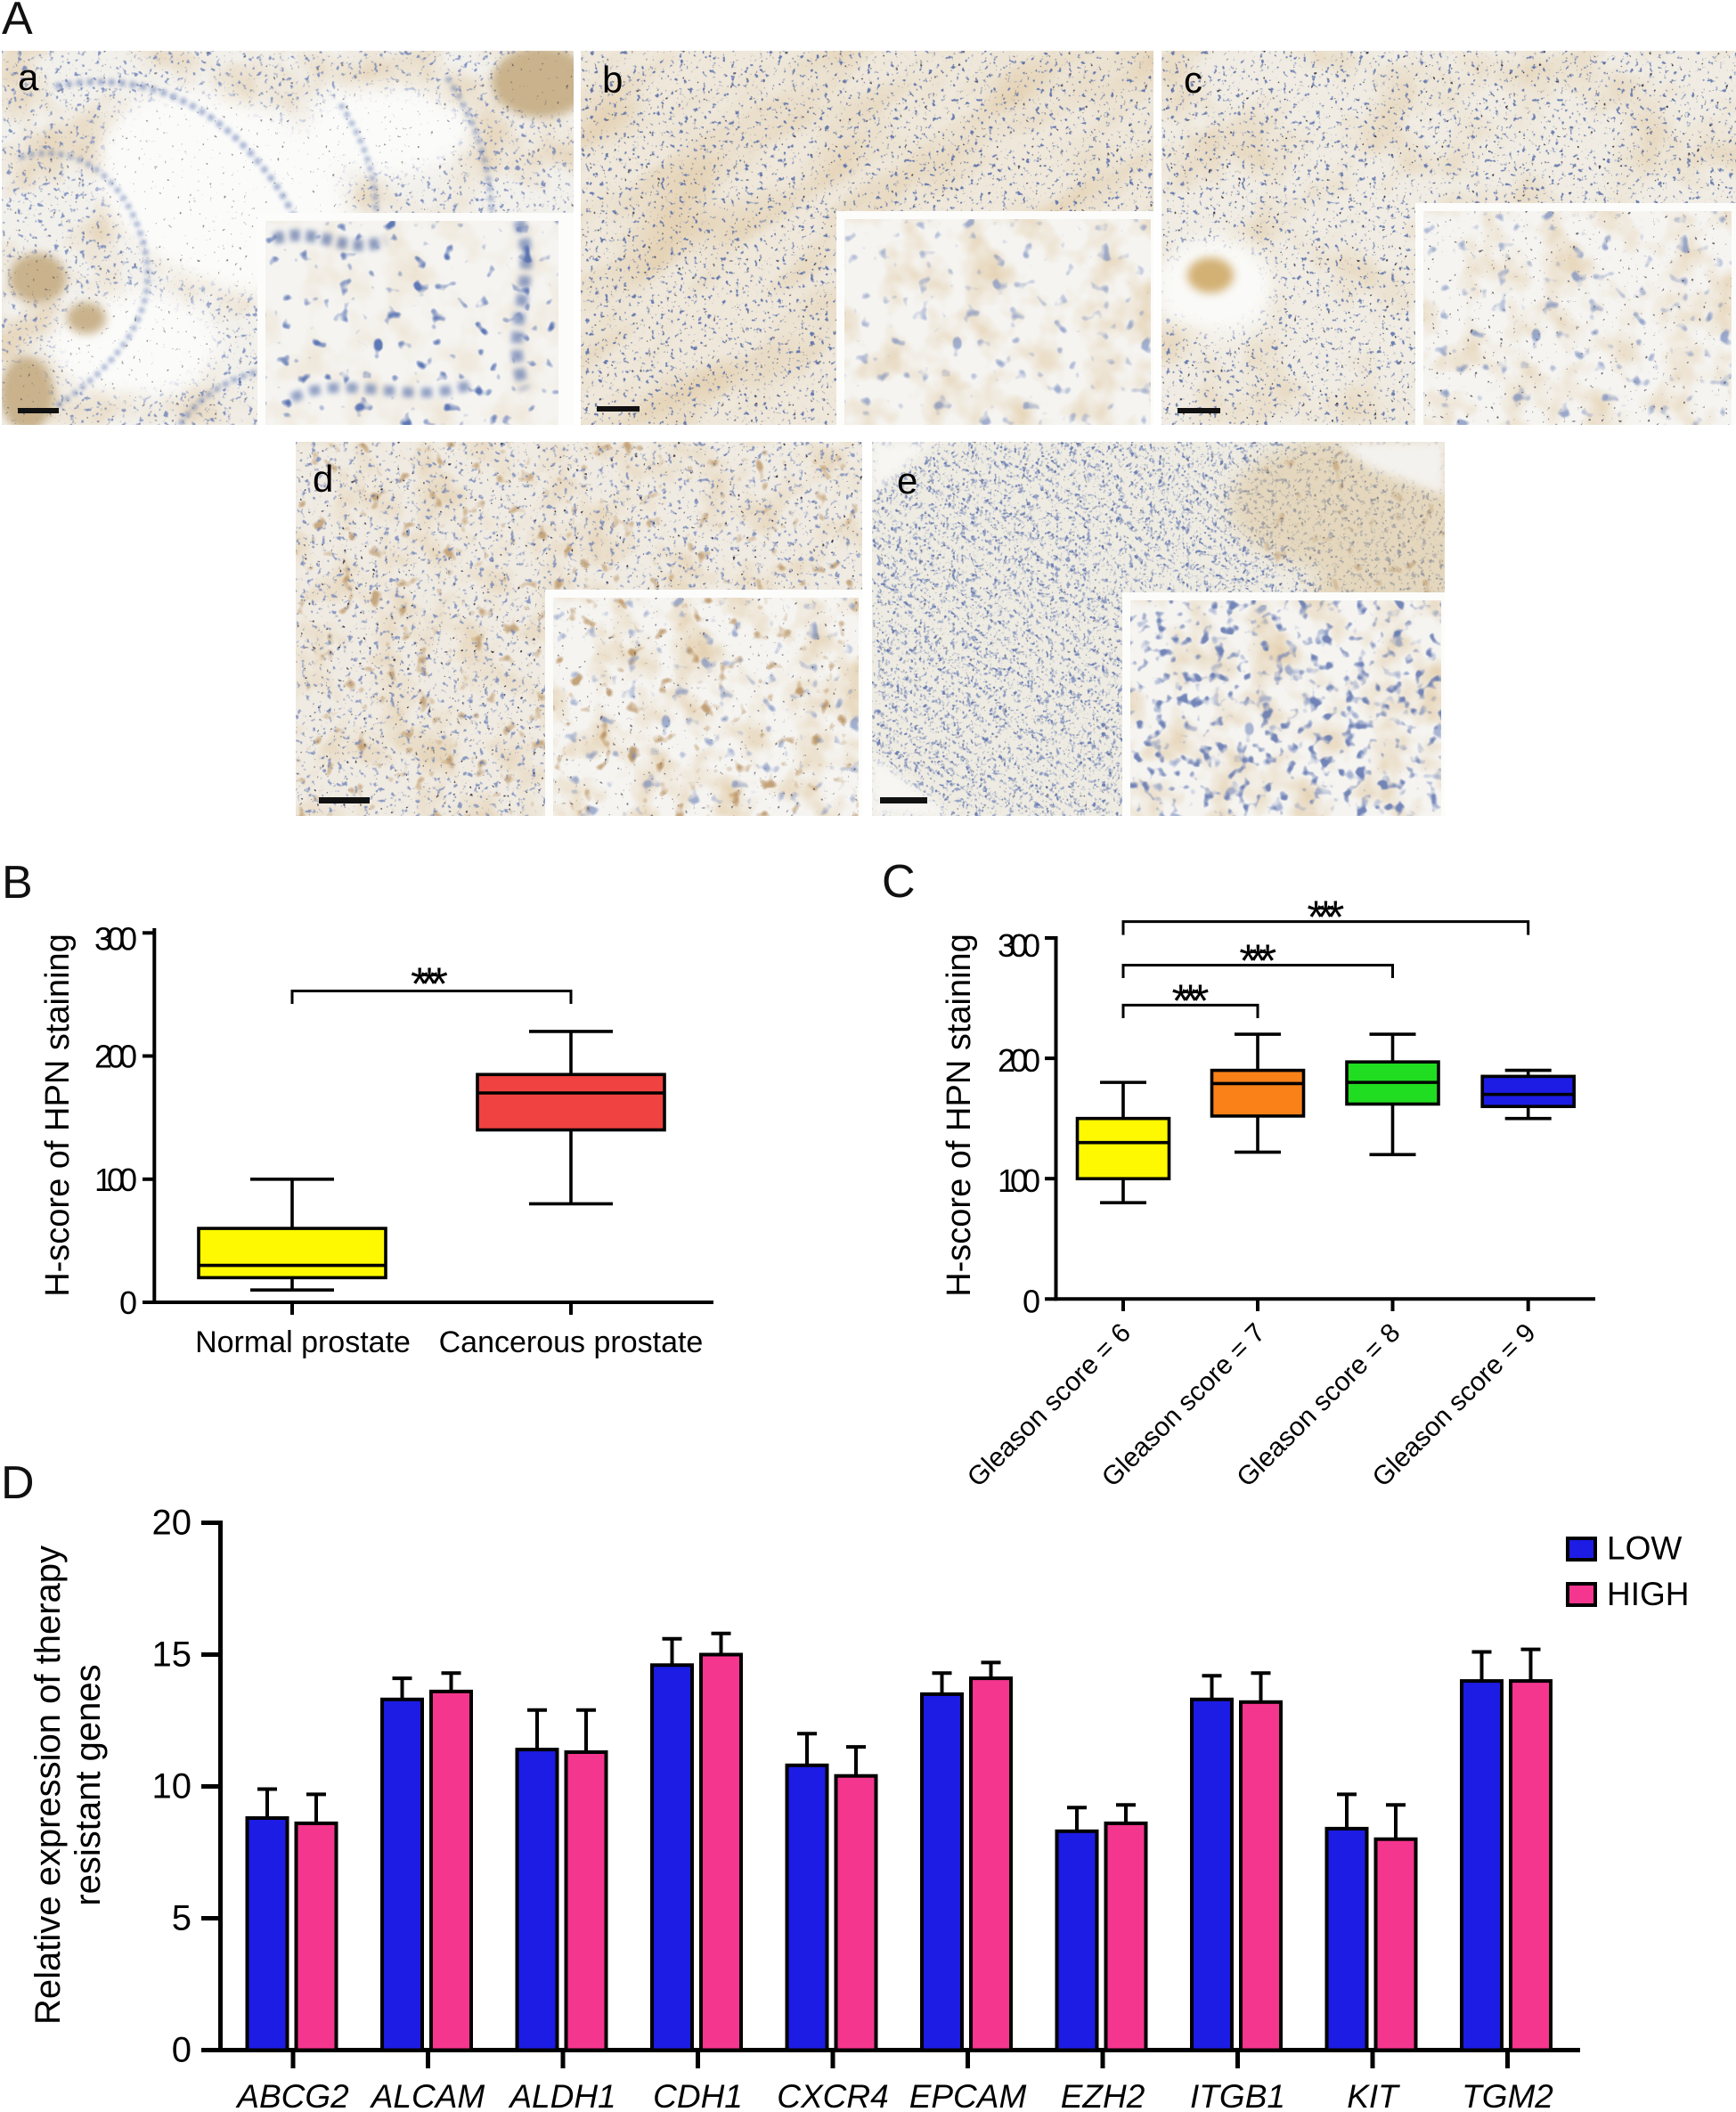 The image size is (1736, 2112). I want to click on svg-text: LOW, so click(1645, 1548).